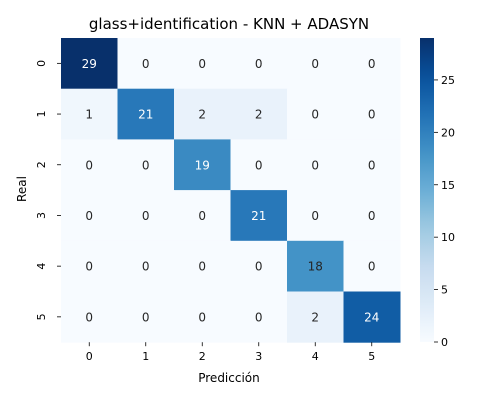 Image resolution: width=500 pixels, height=400 pixels. Describe the element at coordinates (427, 190) in the screenshot. I see `colorbar-gradient` at that location.